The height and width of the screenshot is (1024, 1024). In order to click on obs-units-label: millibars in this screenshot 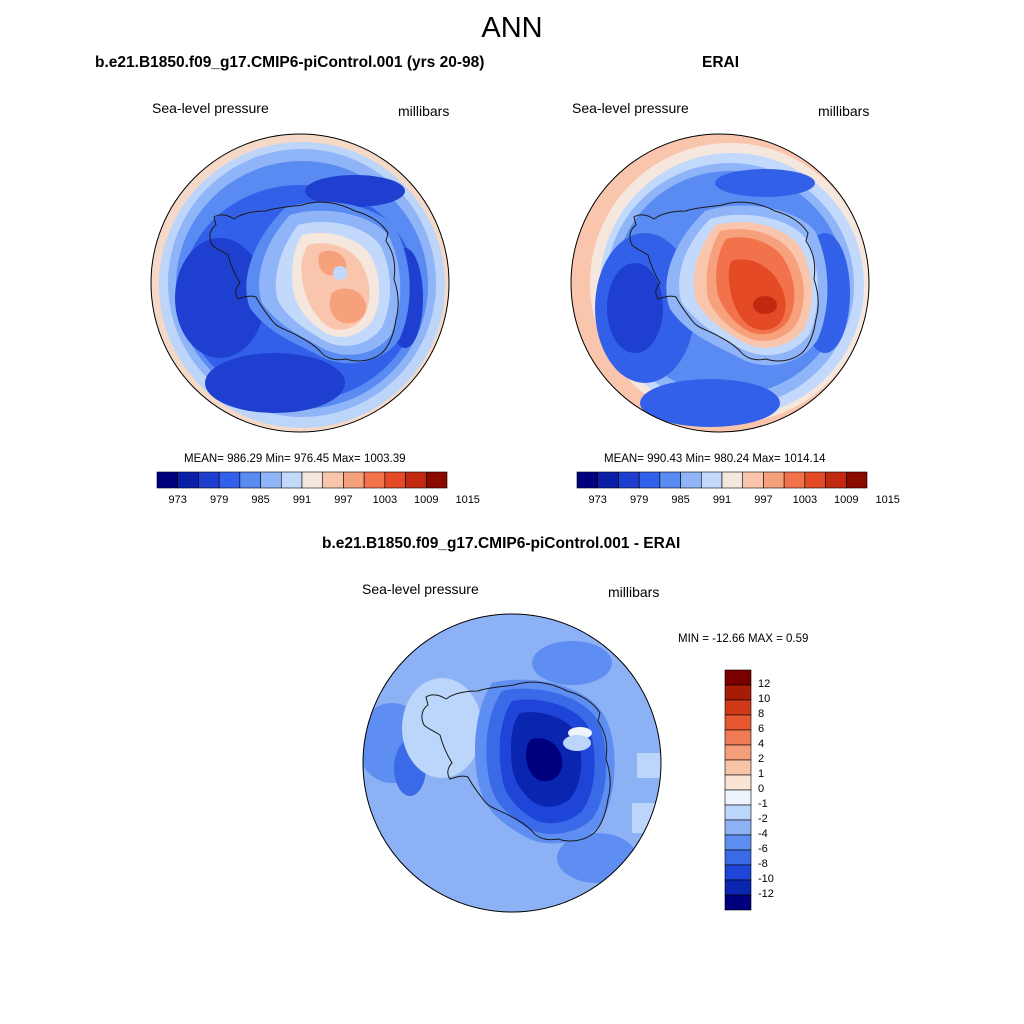, I will do `click(844, 111)`.